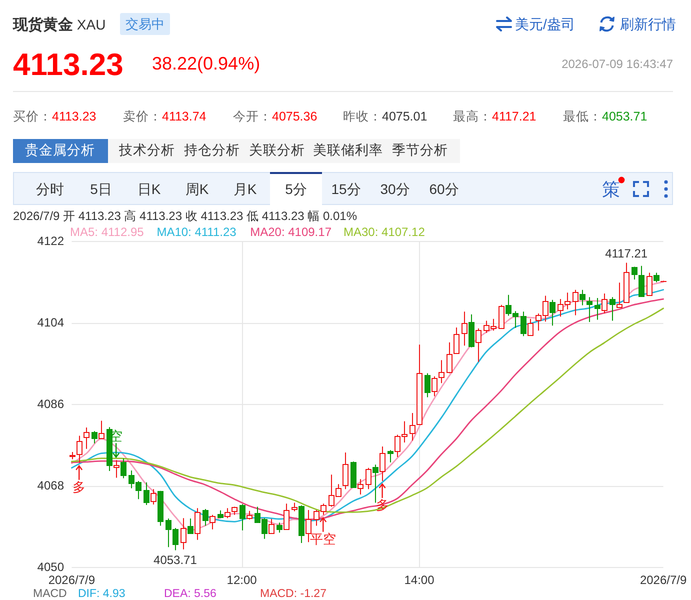 The image size is (691, 600). Describe the element at coordinates (626, 253) in the screenshot. I see `annotation: 4117.21` at that location.